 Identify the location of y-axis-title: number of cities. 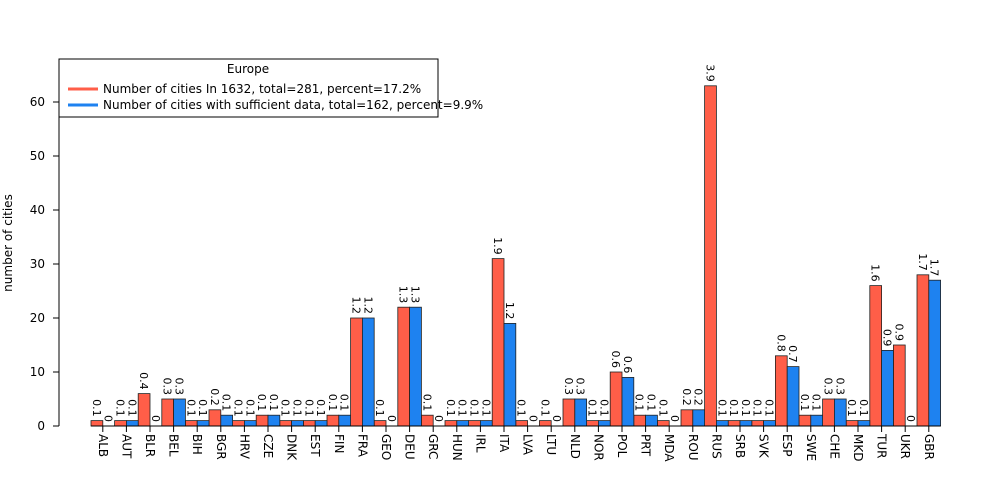
(8, 243).